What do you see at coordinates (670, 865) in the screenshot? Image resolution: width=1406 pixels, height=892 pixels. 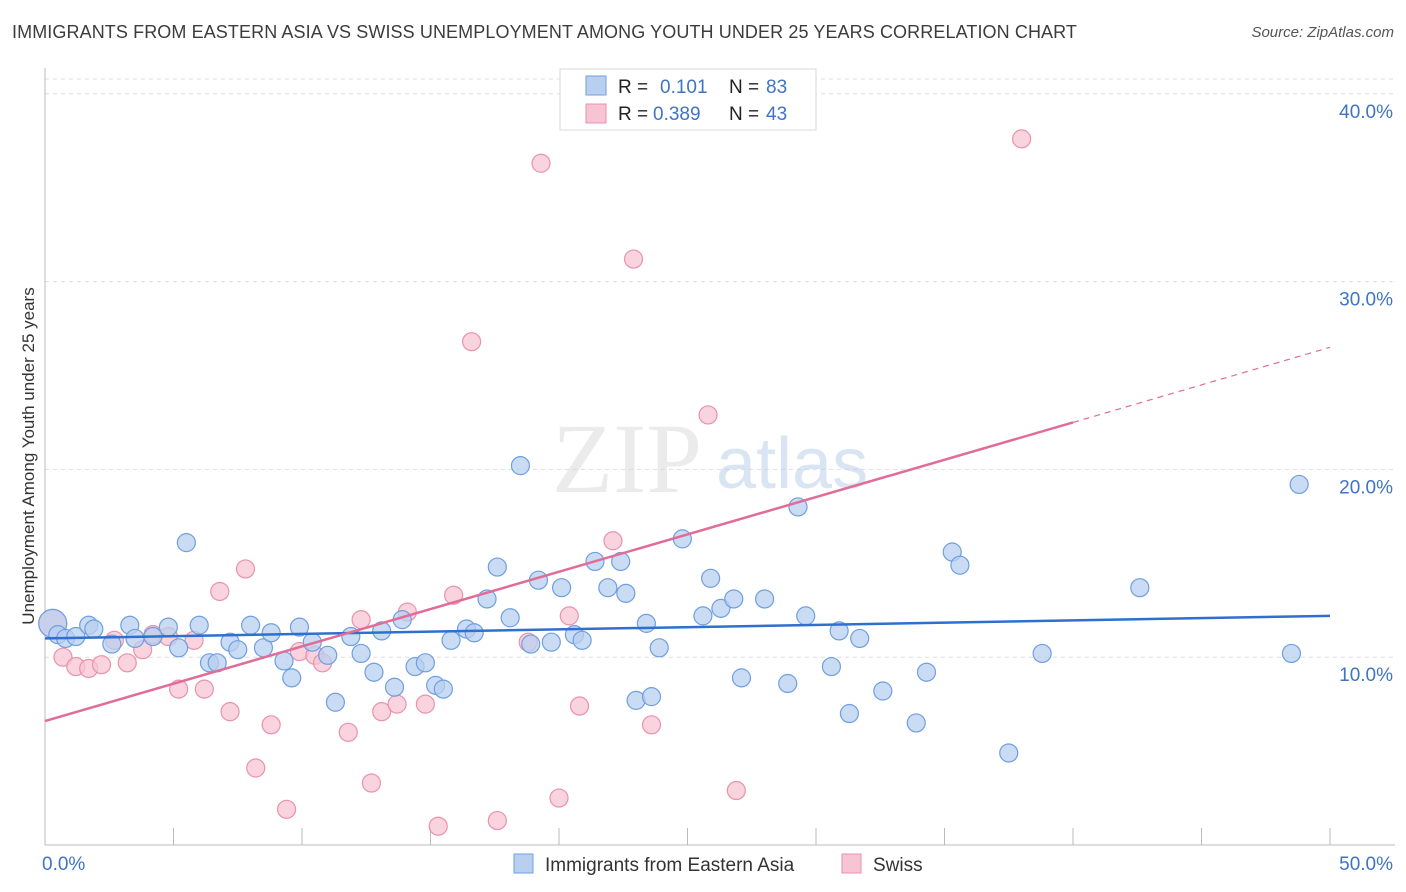 I see `series-legend-label-blue: Immigrants from Eastern Asia` at bounding box center [670, 865].